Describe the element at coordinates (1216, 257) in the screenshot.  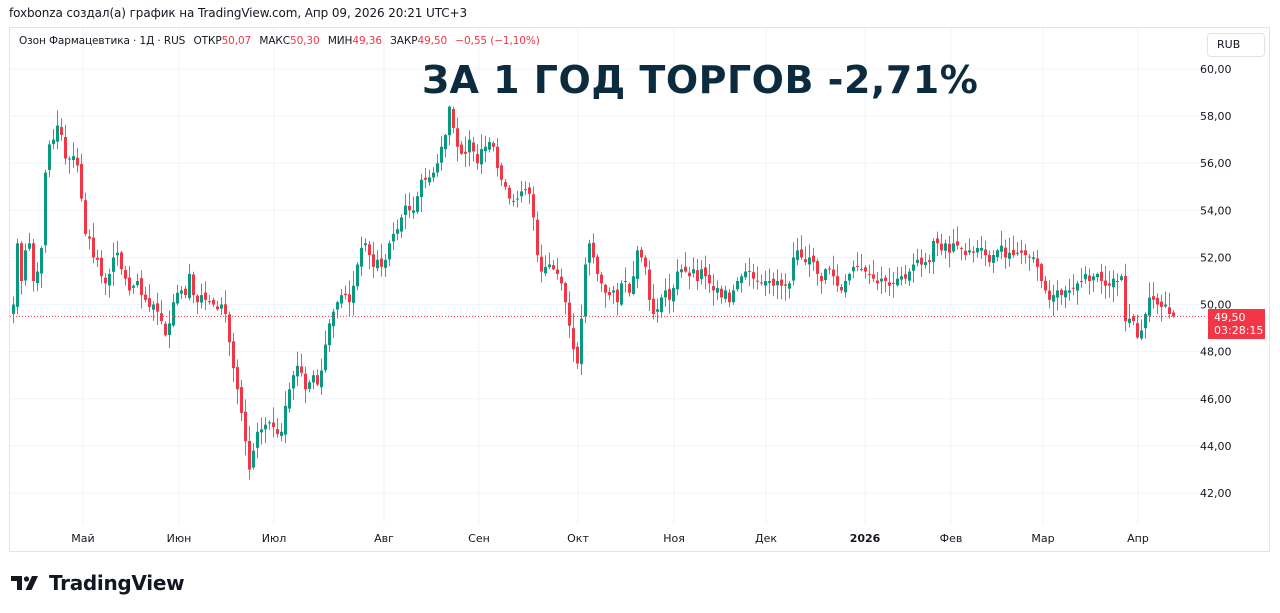
I see `price-tick-label: 52,00` at that location.